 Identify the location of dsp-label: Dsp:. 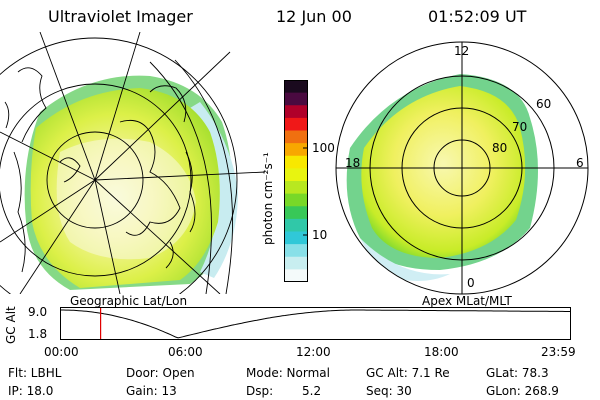
(260, 391).